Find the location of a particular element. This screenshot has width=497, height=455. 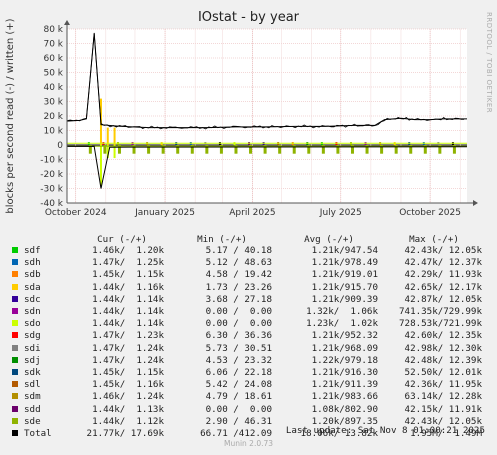

y-tick-label: 60 k is located at coordinates (53, 59).